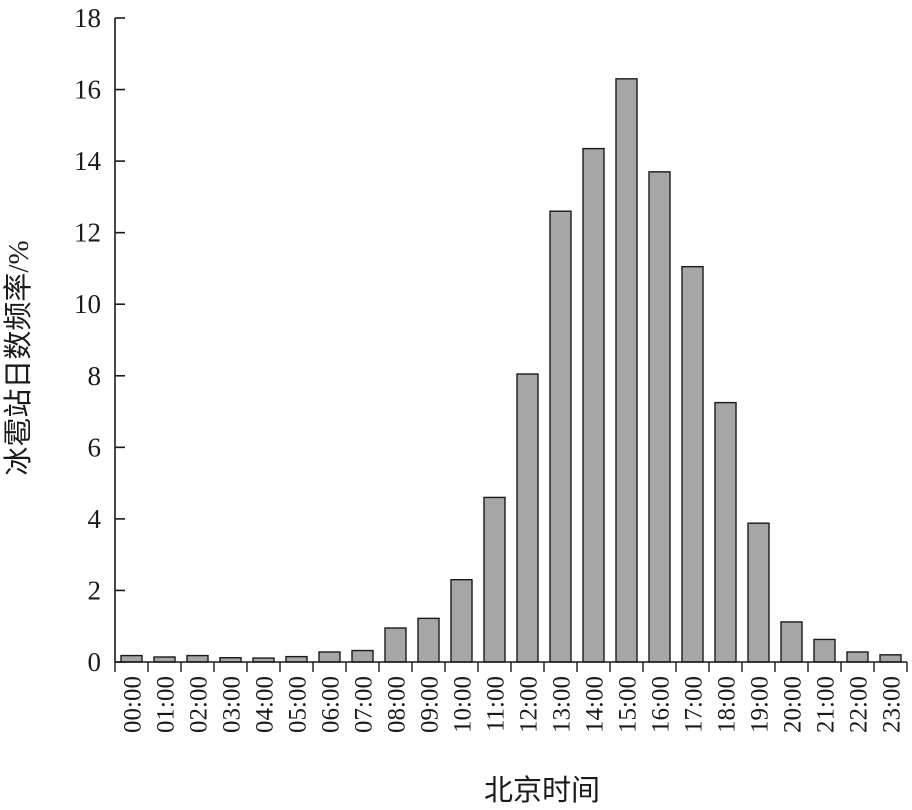  What do you see at coordinates (826, 704) in the screenshot?
I see `x-tick-label: 21:00` at bounding box center [826, 704].